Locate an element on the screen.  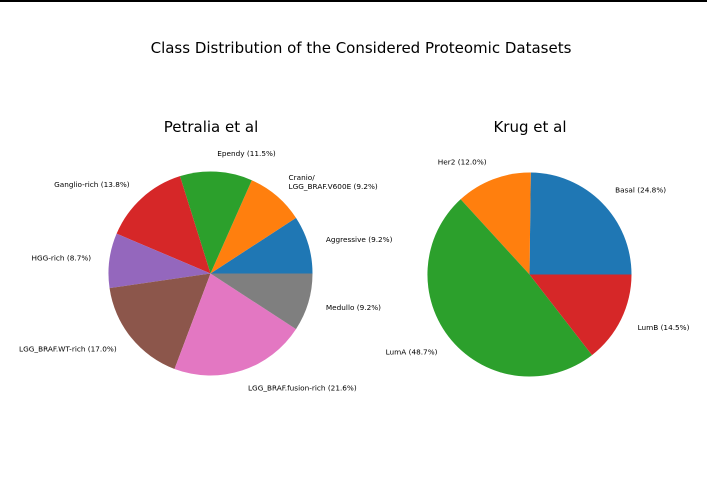
pie-label-lumb: LumB (14.5%) is located at coordinates (664, 327).